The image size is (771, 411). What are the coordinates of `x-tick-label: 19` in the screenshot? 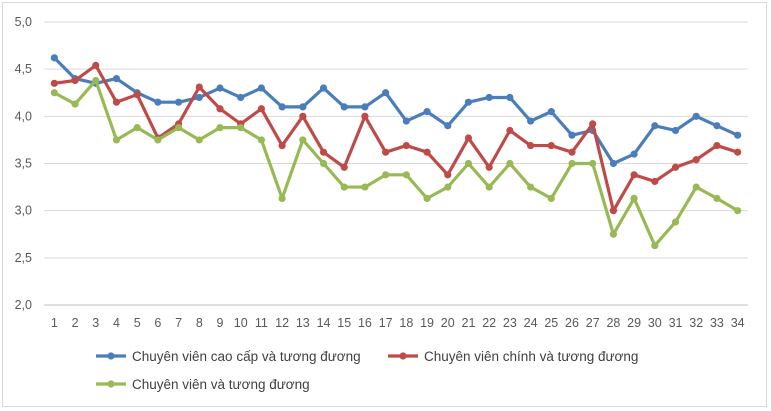 It's located at (427, 323).